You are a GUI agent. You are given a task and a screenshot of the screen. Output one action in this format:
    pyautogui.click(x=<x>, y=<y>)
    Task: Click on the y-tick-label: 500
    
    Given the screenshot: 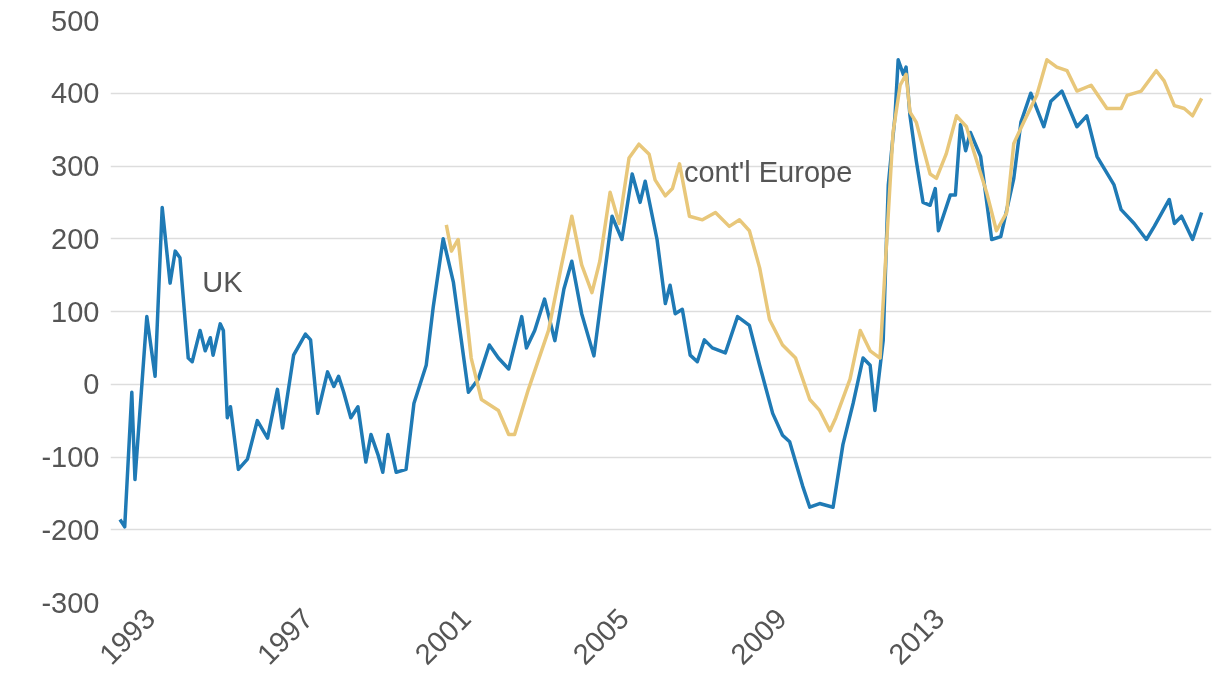 What is the action you would take?
    pyautogui.click(x=75, y=20)
    